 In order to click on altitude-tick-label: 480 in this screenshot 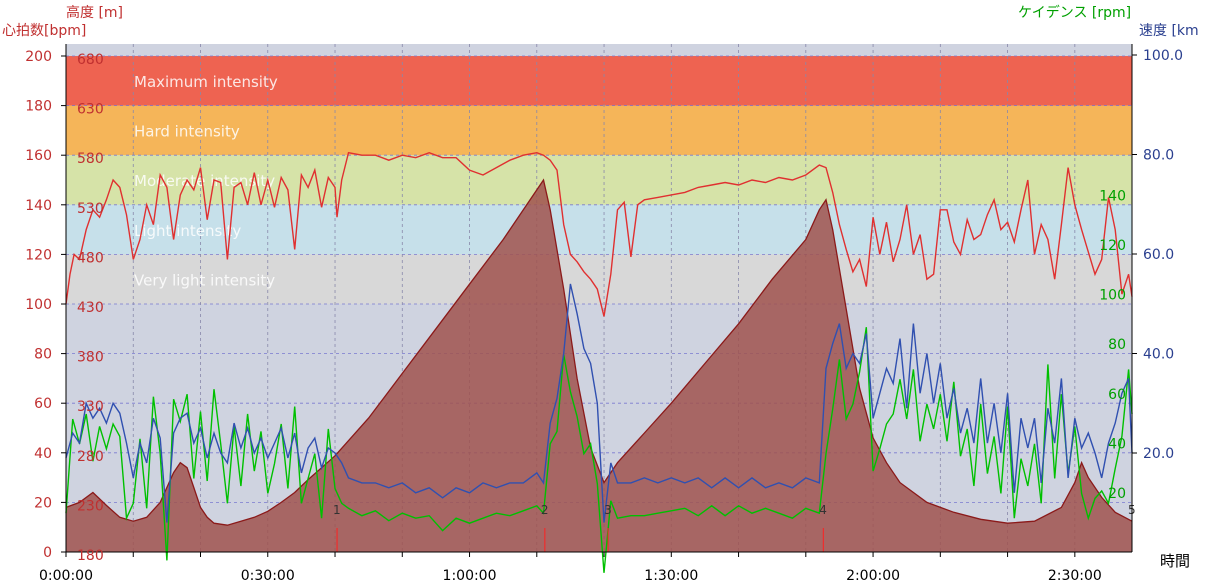, I will do `click(90, 258)`.